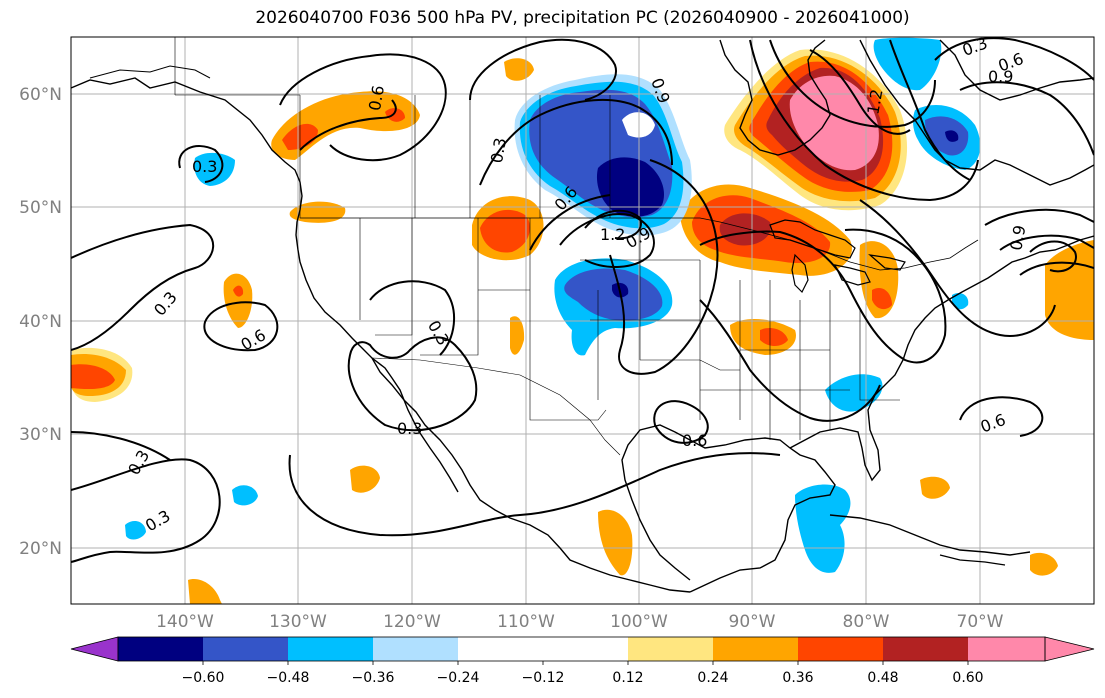 The height and width of the screenshot is (698, 1105). What do you see at coordinates (40, 95) in the screenshot?
I see `lat-tick: 60°N` at bounding box center [40, 95].